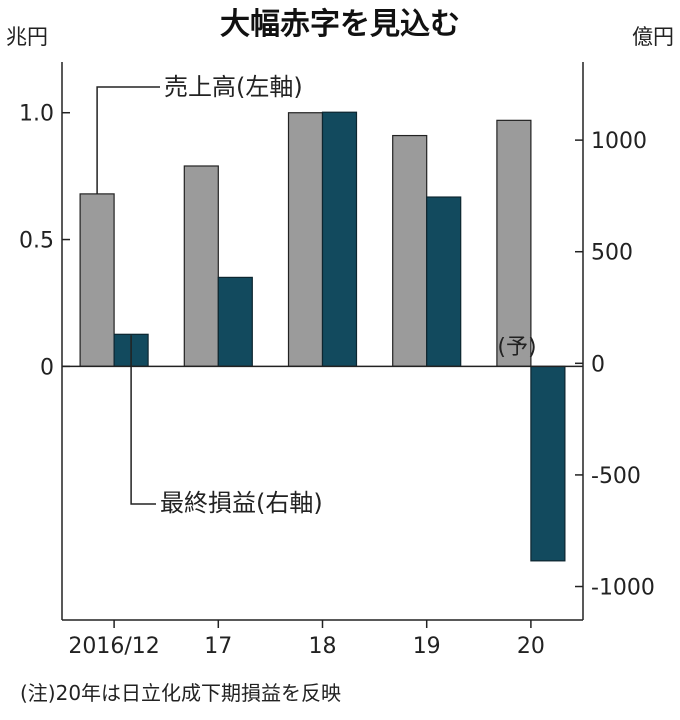 The height and width of the screenshot is (720, 680). I want to click on leader-profit, so click(143, 420).